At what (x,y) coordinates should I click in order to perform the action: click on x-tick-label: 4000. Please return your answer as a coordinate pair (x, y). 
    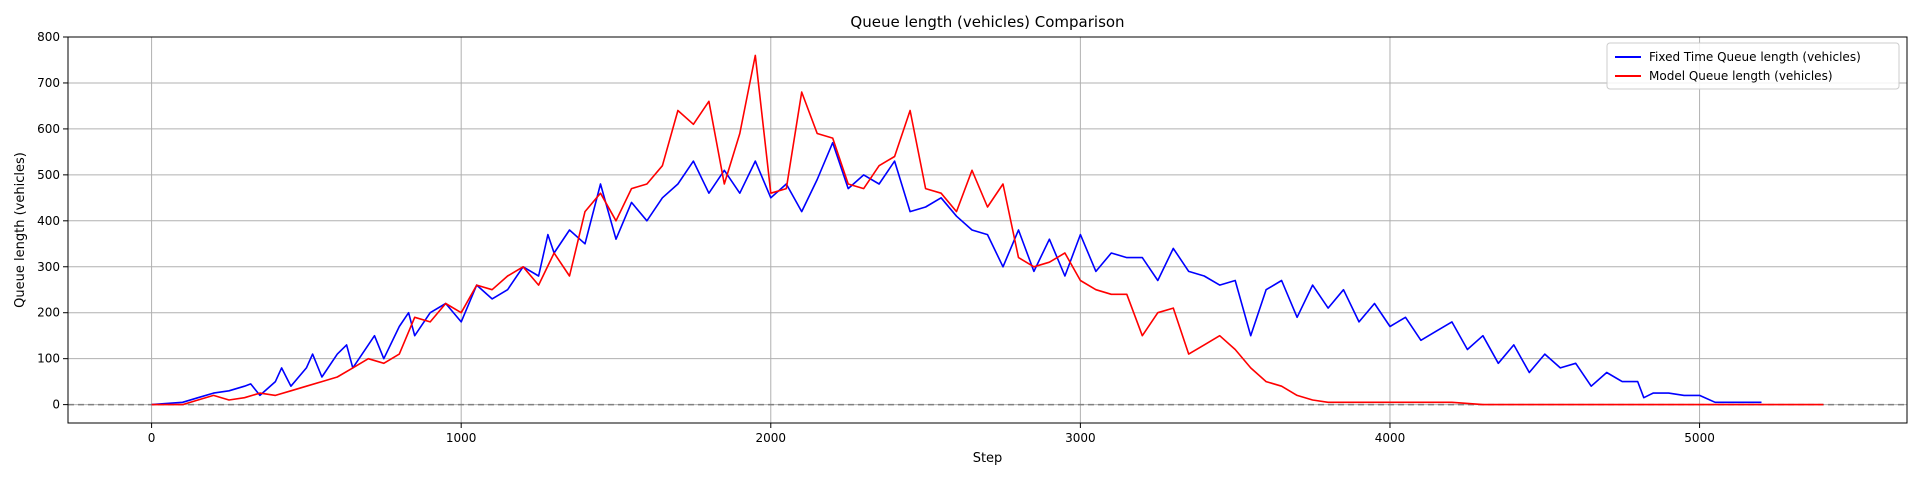
    Looking at the image, I should click on (1390, 438).